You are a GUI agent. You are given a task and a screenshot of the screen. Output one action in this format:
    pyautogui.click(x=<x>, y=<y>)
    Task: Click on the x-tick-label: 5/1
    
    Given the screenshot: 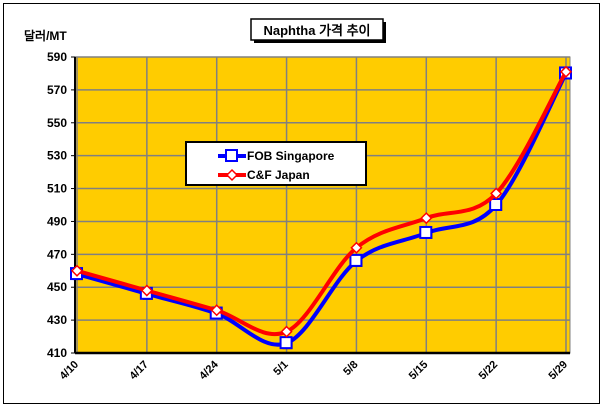 What is the action you would take?
    pyautogui.click(x=280, y=368)
    